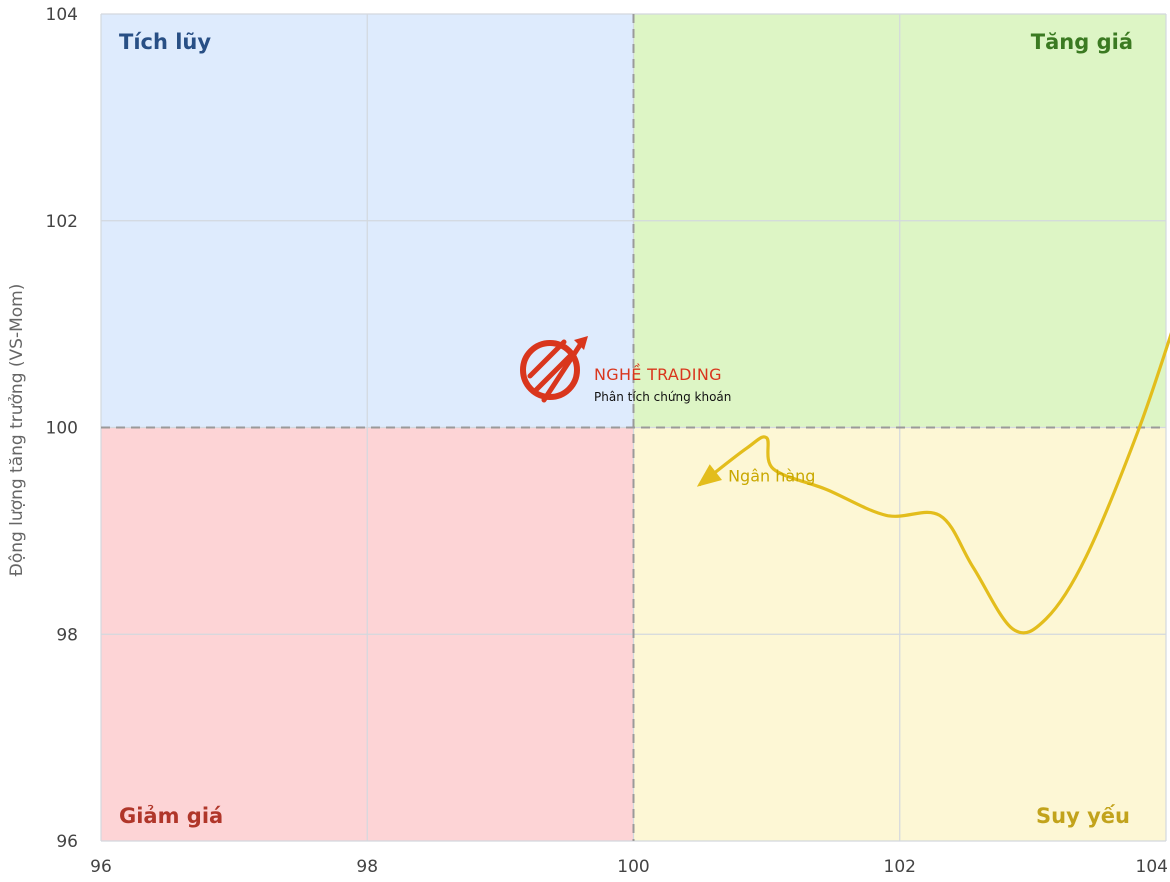 The image size is (1170, 882). What do you see at coordinates (171, 816) in the screenshot?
I see `quadrant-label-falling: Giảm giá` at bounding box center [171, 816].